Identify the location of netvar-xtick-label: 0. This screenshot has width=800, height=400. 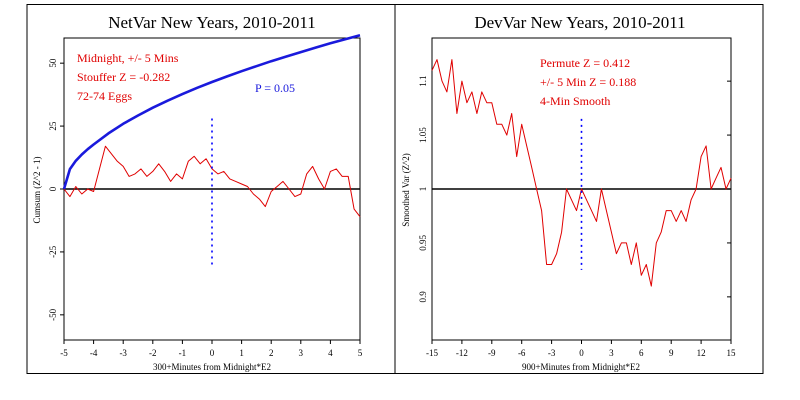
(212, 353).